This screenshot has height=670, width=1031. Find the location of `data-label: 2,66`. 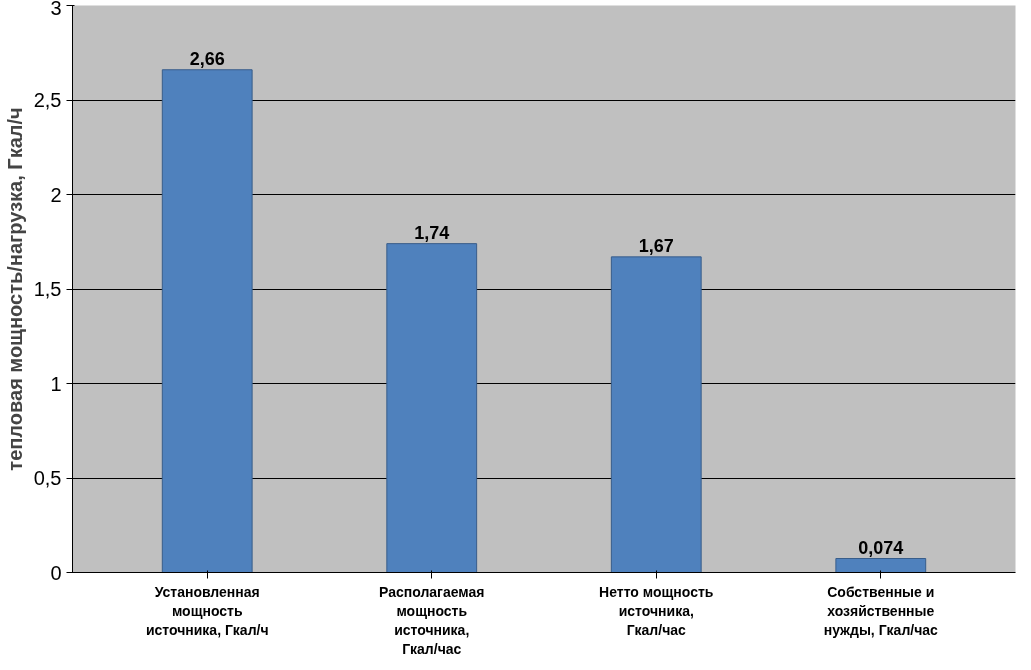

data-label: 2,66 is located at coordinates (207, 58).